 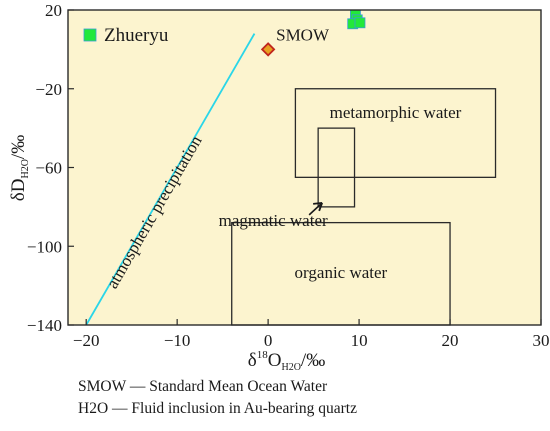 What do you see at coordinates (44, 325) in the screenshot?
I see `y-tick-label: −140` at bounding box center [44, 325].